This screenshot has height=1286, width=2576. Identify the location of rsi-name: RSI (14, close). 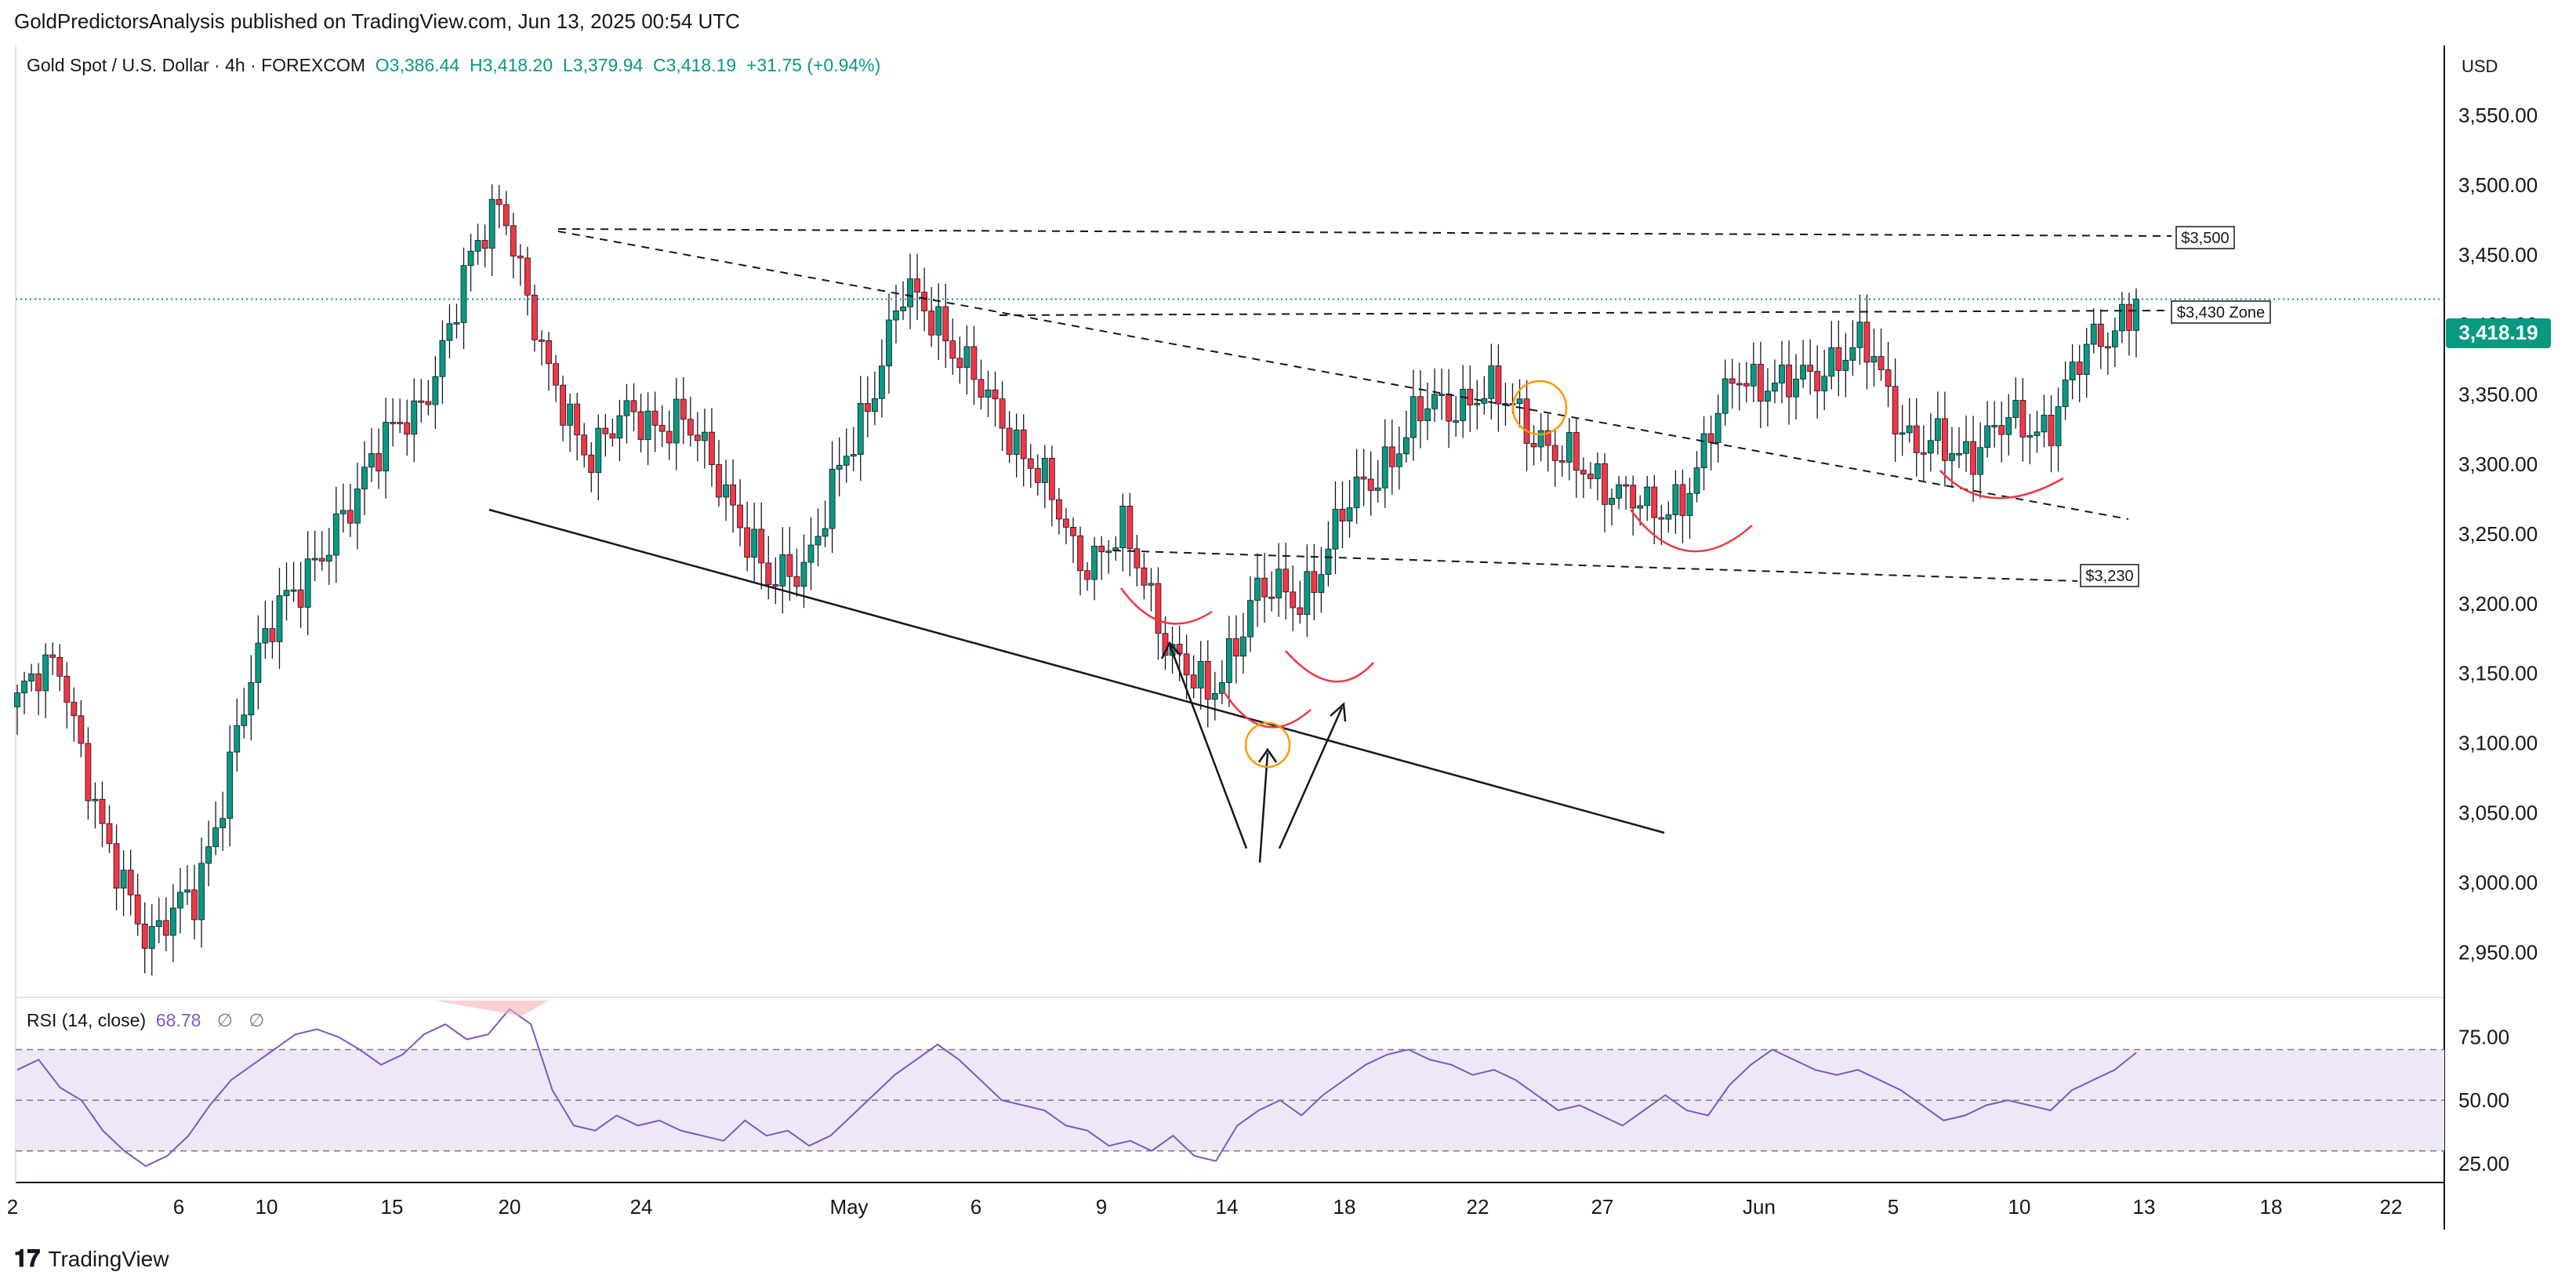
(87, 1020).